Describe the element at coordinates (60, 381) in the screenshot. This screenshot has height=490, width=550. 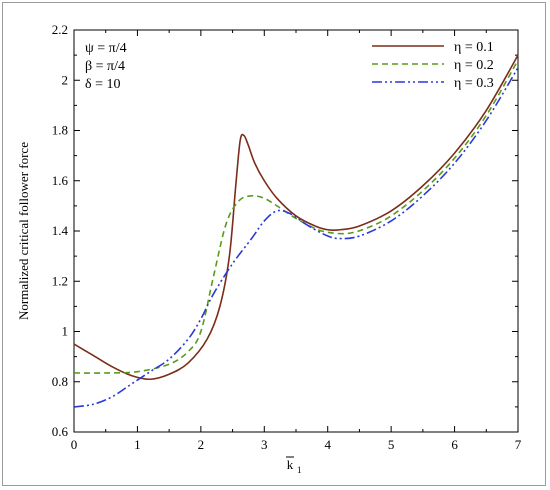
I see `y-tick-label: 0.8` at that location.